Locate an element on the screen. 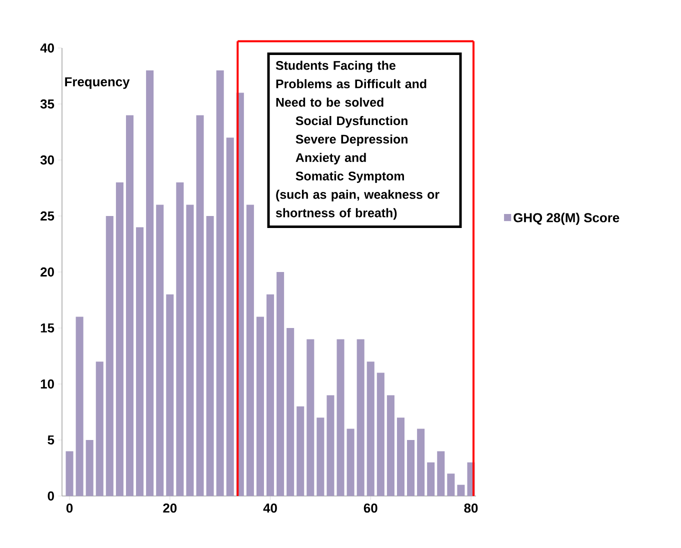  x-tick-label: 80 is located at coordinates (471, 508).